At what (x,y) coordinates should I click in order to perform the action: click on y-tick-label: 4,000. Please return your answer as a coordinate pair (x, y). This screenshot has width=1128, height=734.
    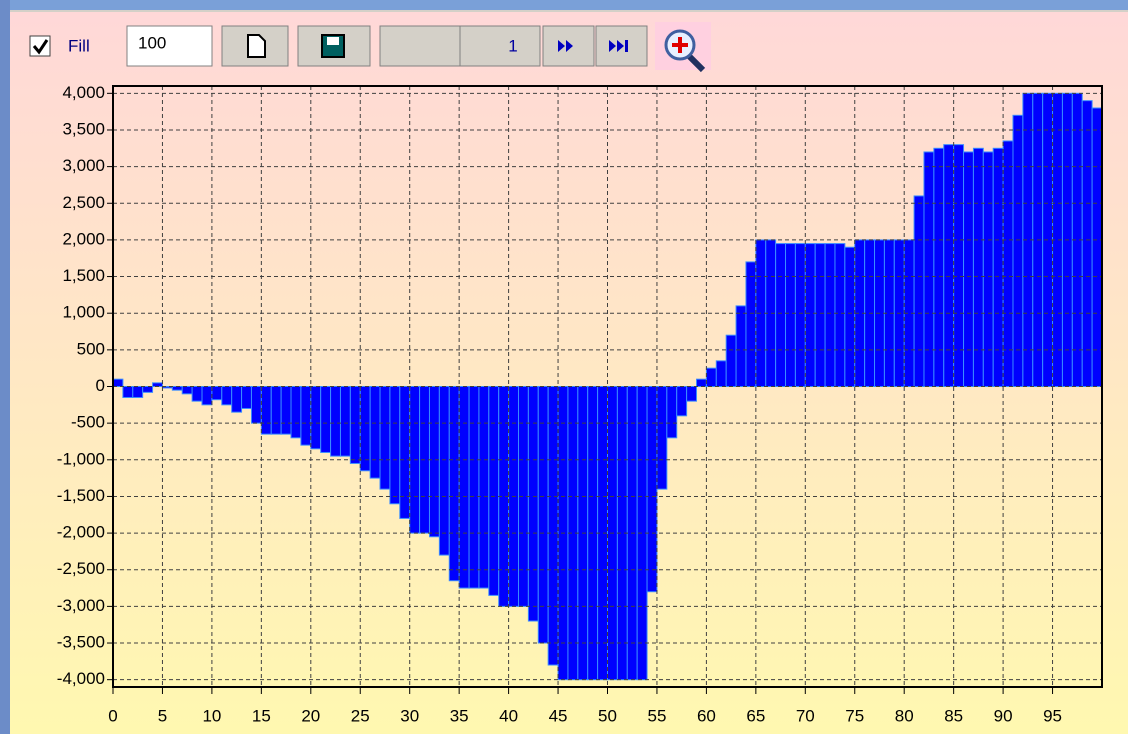
    Looking at the image, I should click on (83, 92).